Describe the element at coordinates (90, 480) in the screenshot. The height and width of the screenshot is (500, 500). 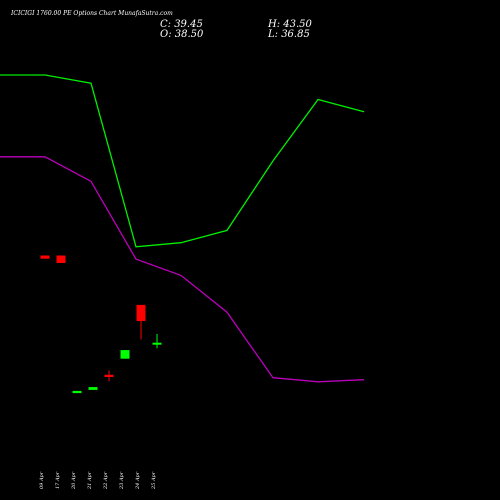
I see `x-tick-label: 21 Apr` at that location.